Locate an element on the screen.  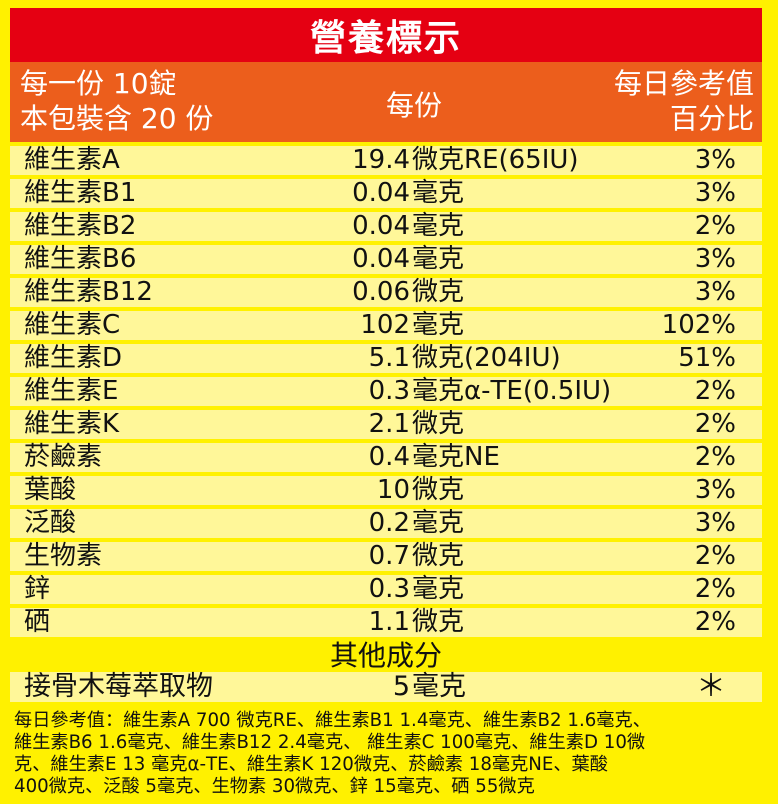
nutrient-row: 泛酸 0.2 毫克 3% is located at coordinates (386, 523).